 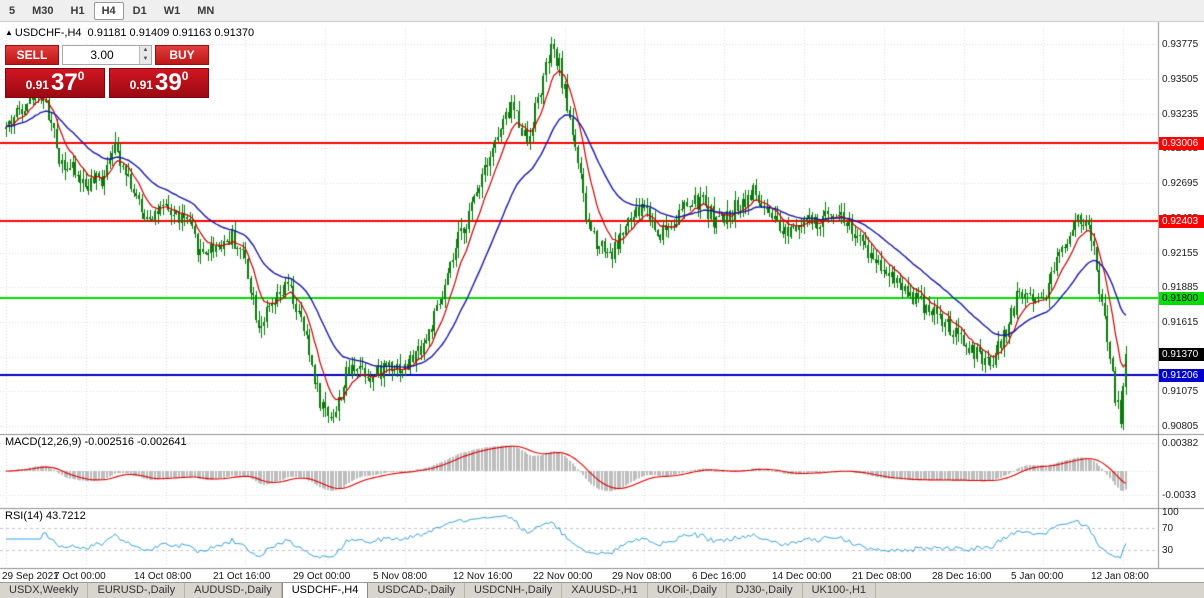 What do you see at coordinates (1180, 114) in the screenshot?
I see `price-axis-label: 0.93235` at bounding box center [1180, 114].